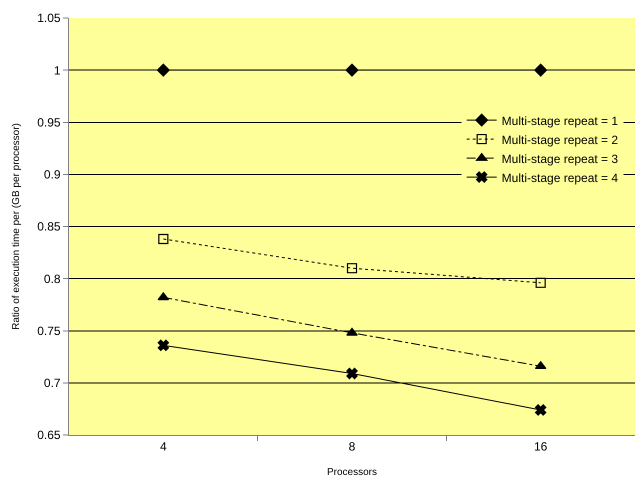 Image resolution: width=637 pixels, height=485 pixels. What do you see at coordinates (57, 70) in the screenshot?
I see `y-tick-label: 1` at bounding box center [57, 70].